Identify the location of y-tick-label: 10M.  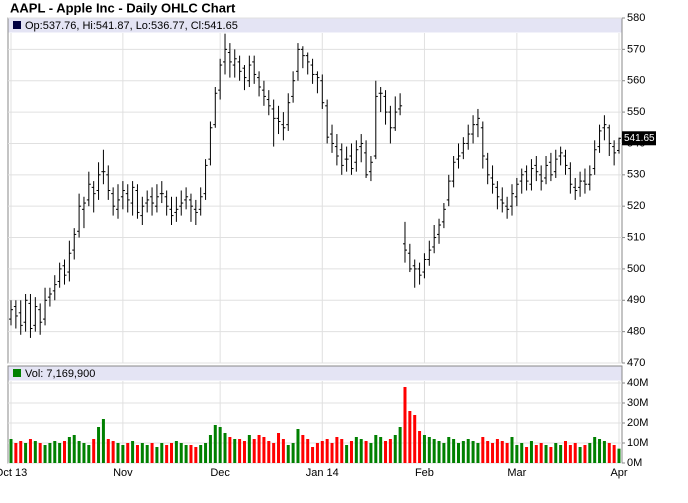
(637, 443).